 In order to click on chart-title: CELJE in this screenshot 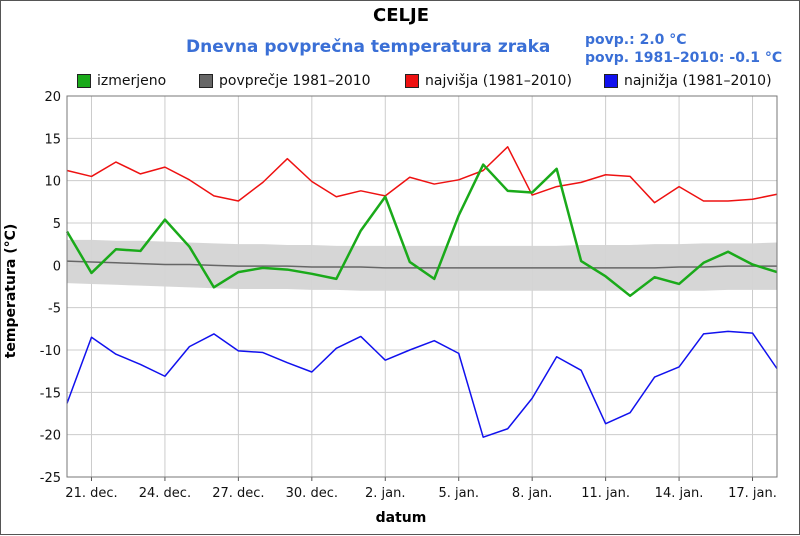, I will do `click(401, 15)`.